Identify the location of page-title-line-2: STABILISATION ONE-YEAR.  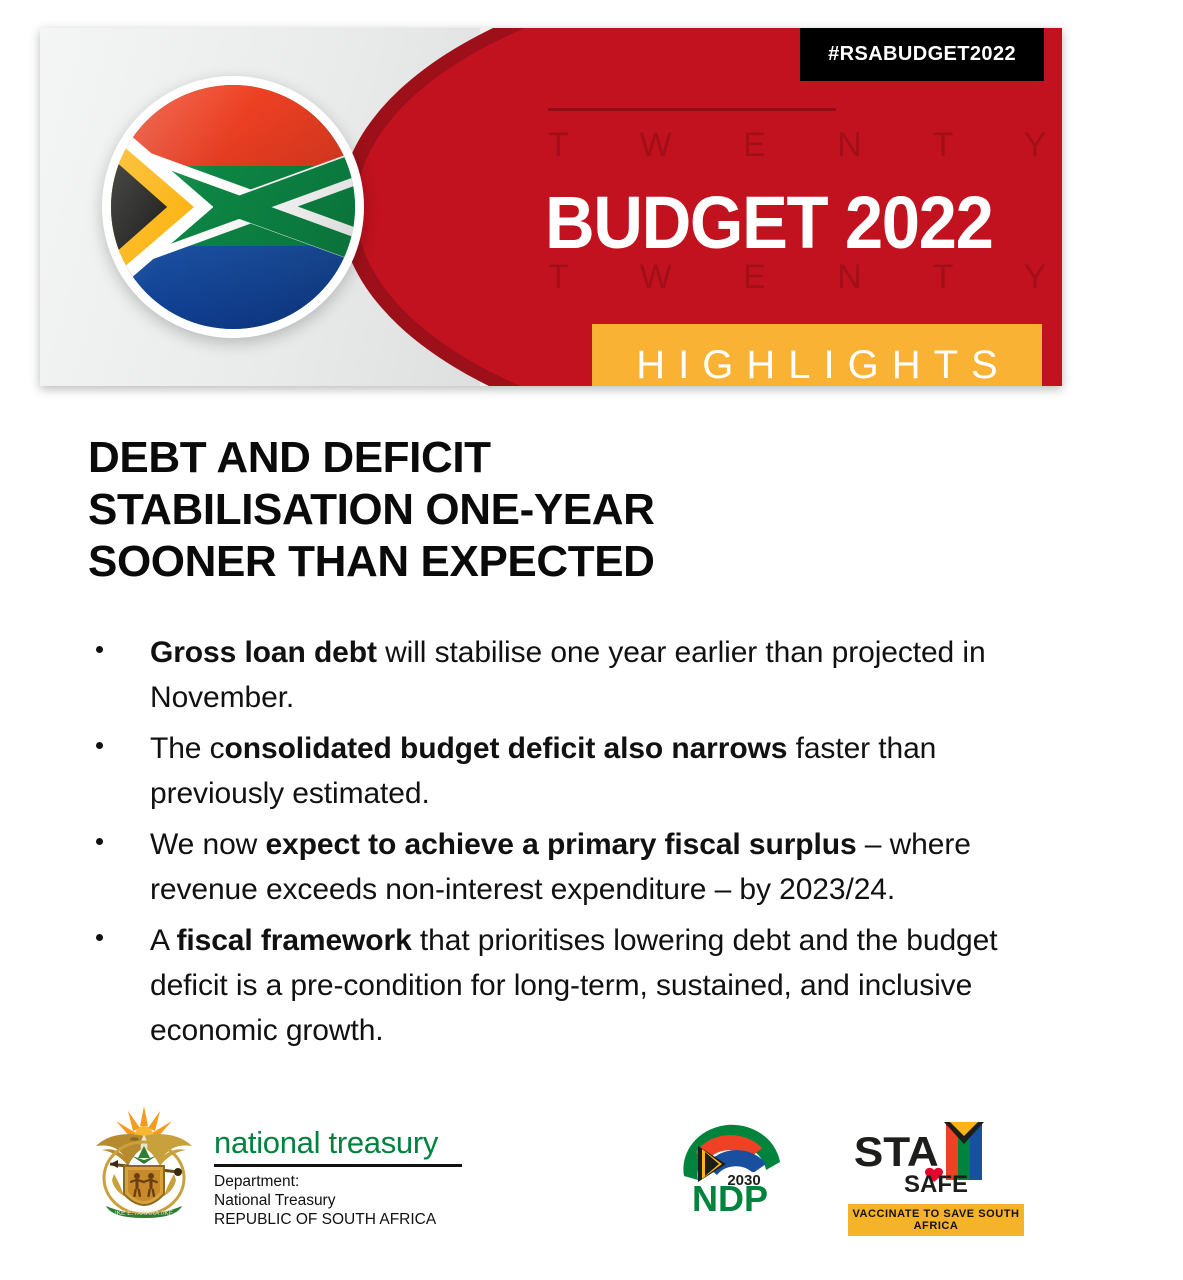
(371, 509).